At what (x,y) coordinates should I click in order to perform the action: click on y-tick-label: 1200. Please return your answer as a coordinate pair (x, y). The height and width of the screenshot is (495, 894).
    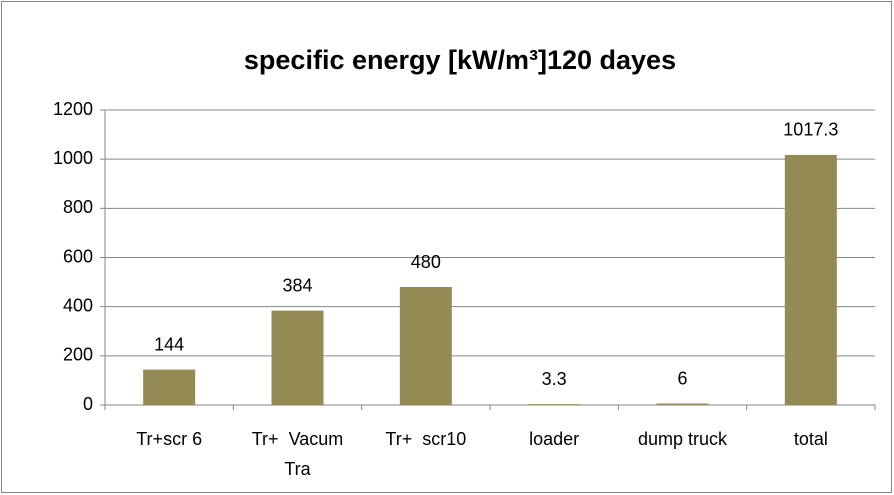
    Looking at the image, I should click on (73, 109).